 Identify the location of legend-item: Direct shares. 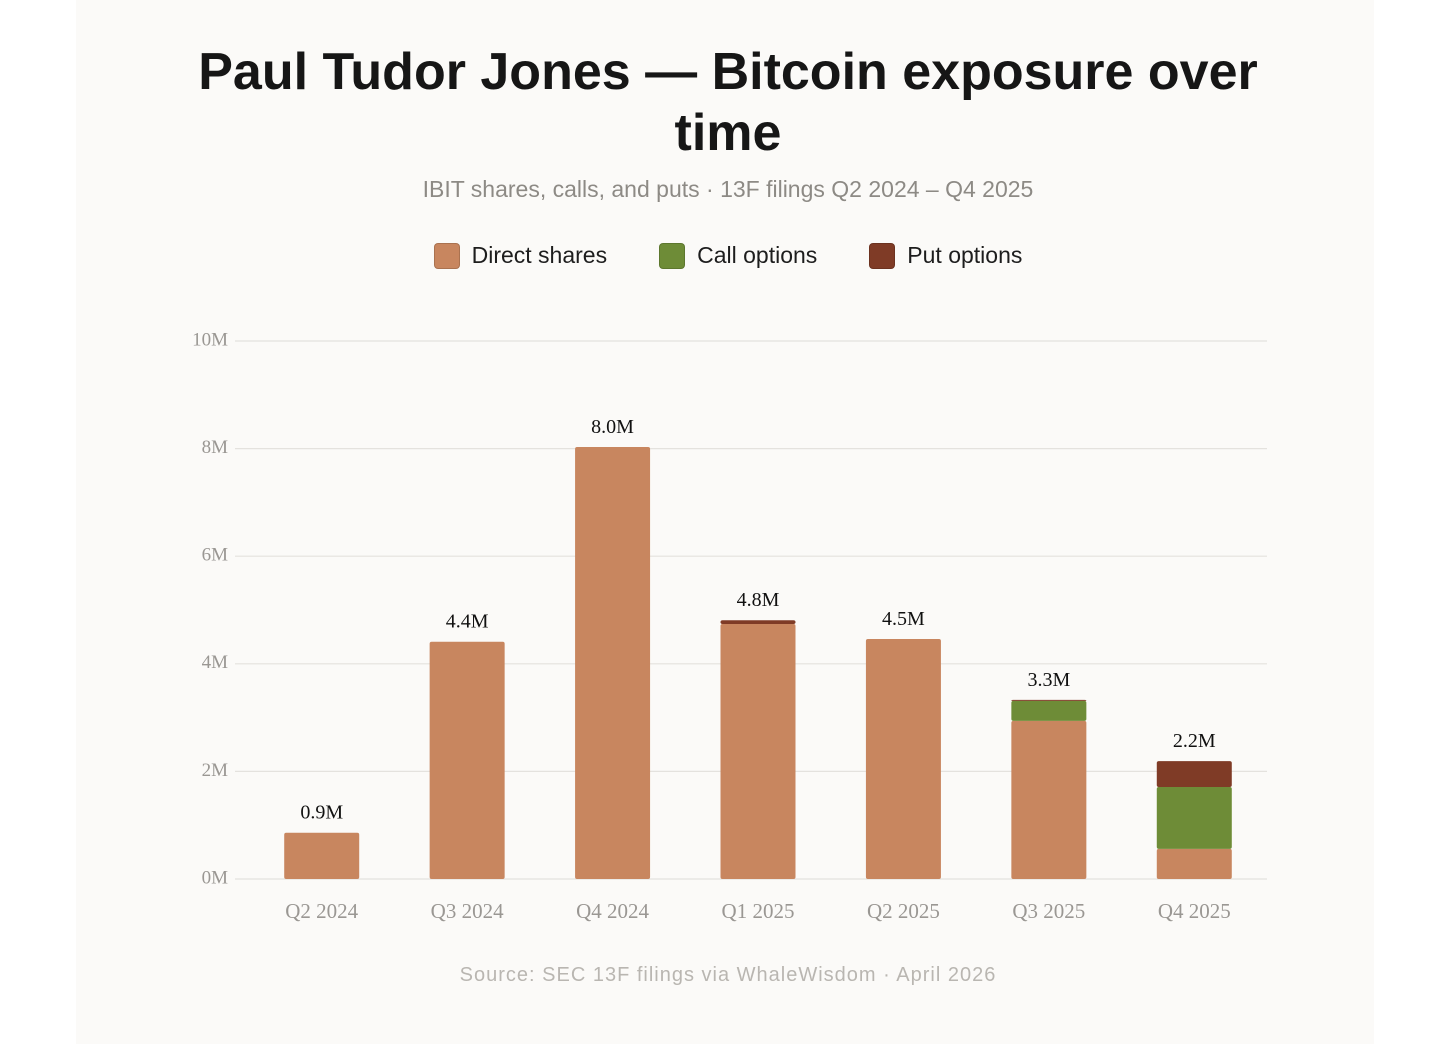
(520, 255).